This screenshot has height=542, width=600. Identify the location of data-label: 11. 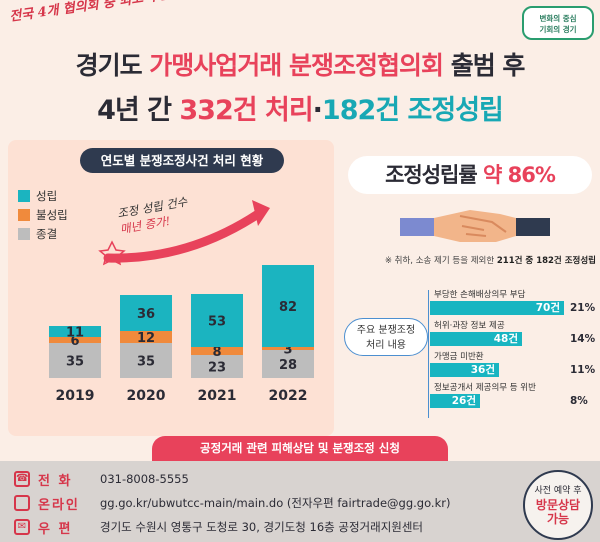
(75, 333).